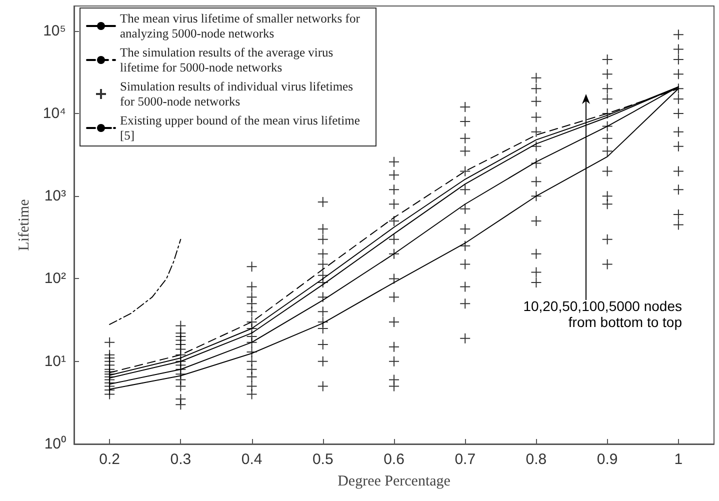 The width and height of the screenshot is (719, 501). I want to click on x-tick-label: 0.9, so click(607, 459).